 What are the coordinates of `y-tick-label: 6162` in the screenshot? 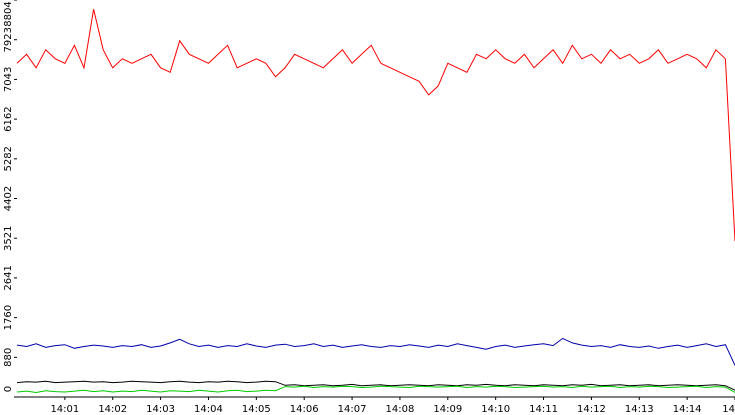 It's located at (8, 118).